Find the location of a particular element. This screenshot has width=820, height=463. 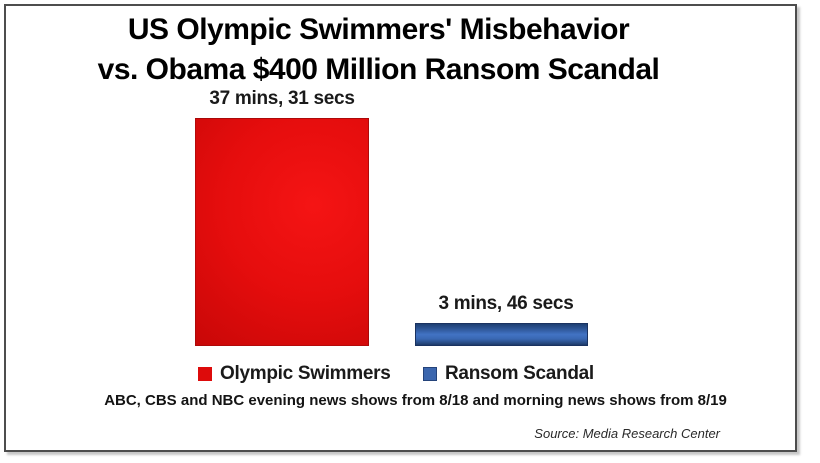

value-label-olympic-swimmers: 37 mins, 31 secs is located at coordinates (282, 98).